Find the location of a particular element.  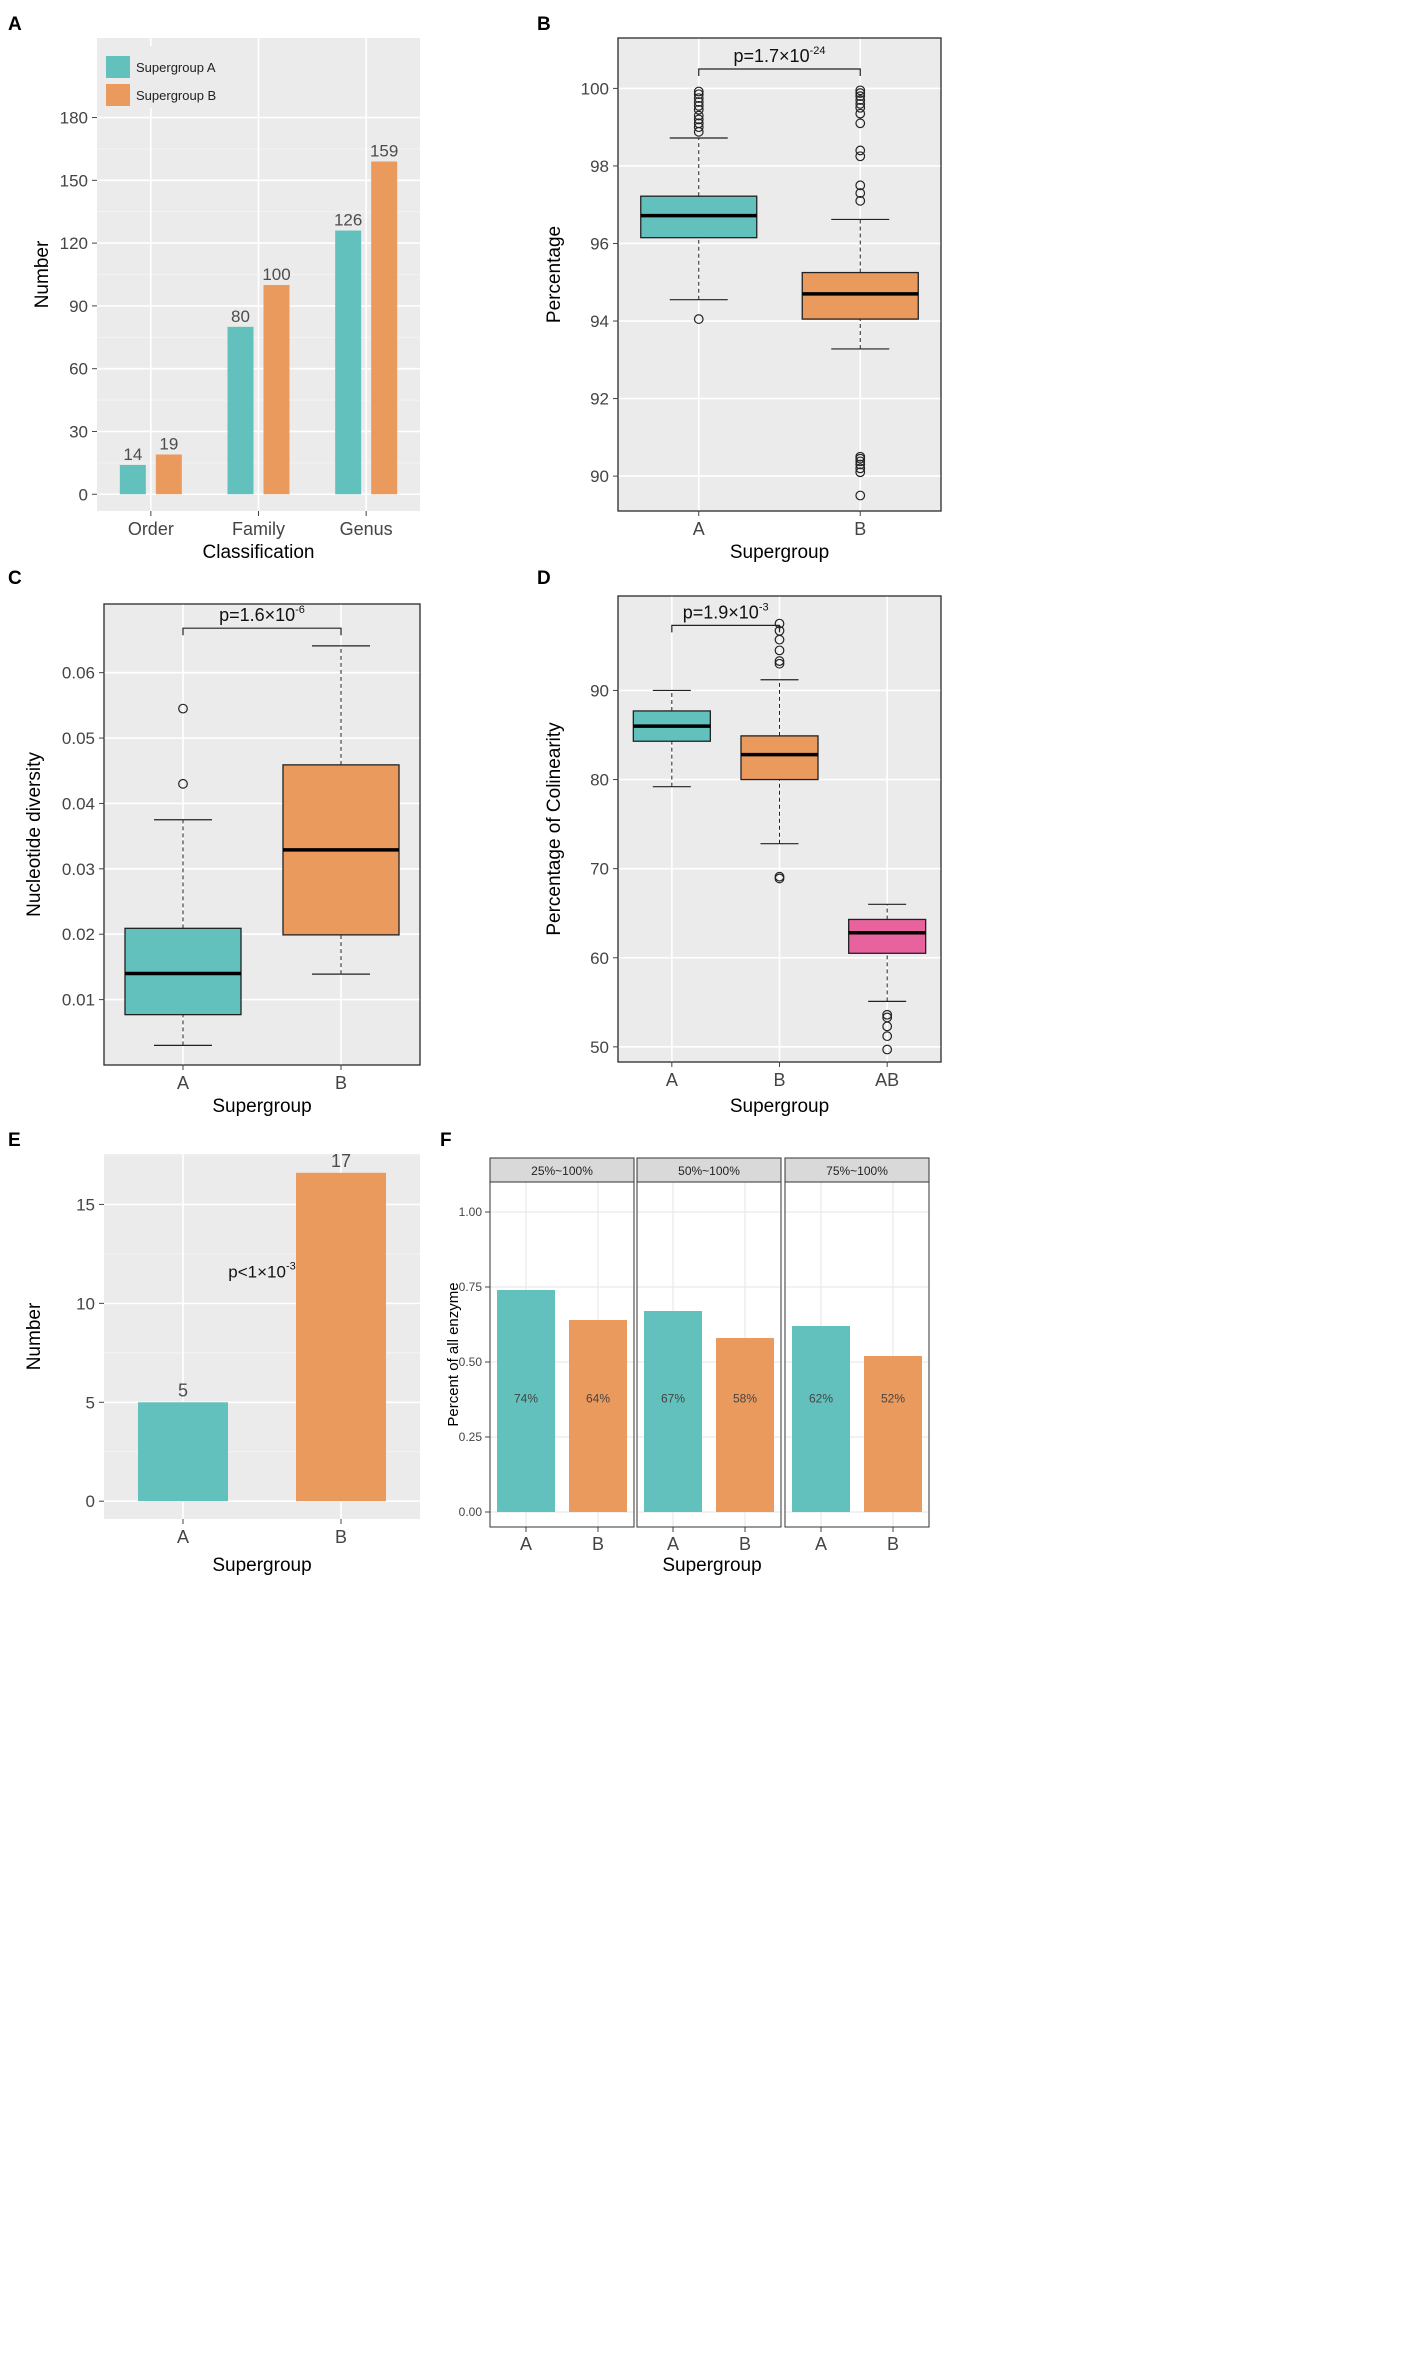

x-tick-label: Genus is located at coordinates (366, 529).